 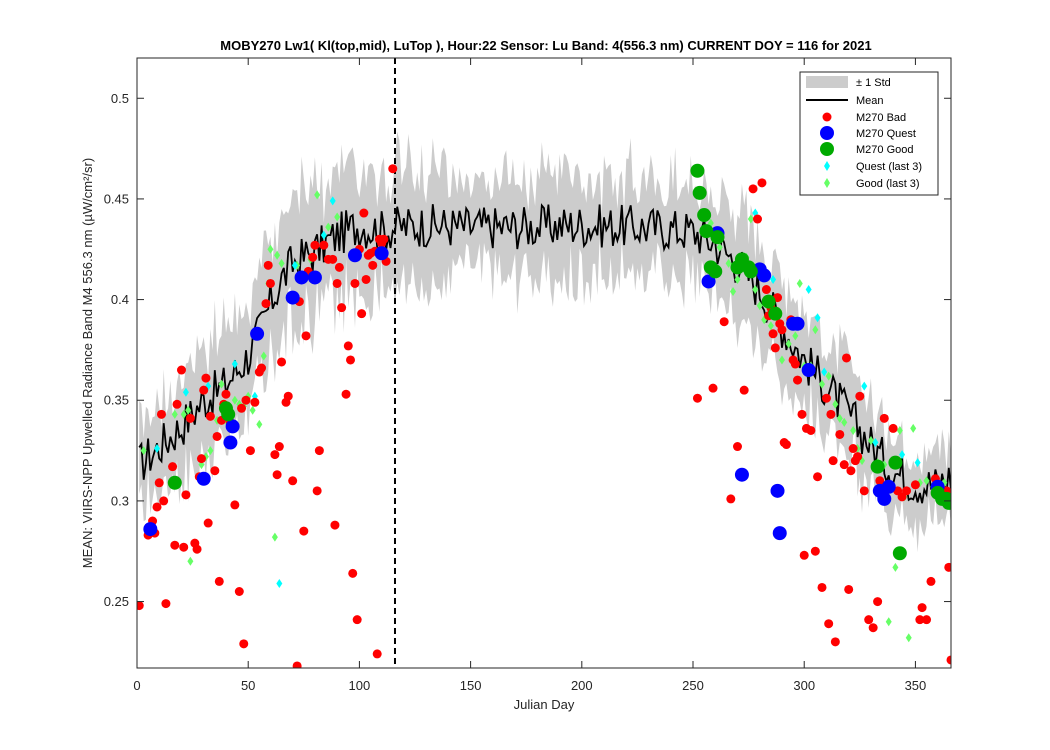 What do you see at coordinates (120, 299) in the screenshot?
I see `y-tick-label: 0.4` at bounding box center [120, 299].